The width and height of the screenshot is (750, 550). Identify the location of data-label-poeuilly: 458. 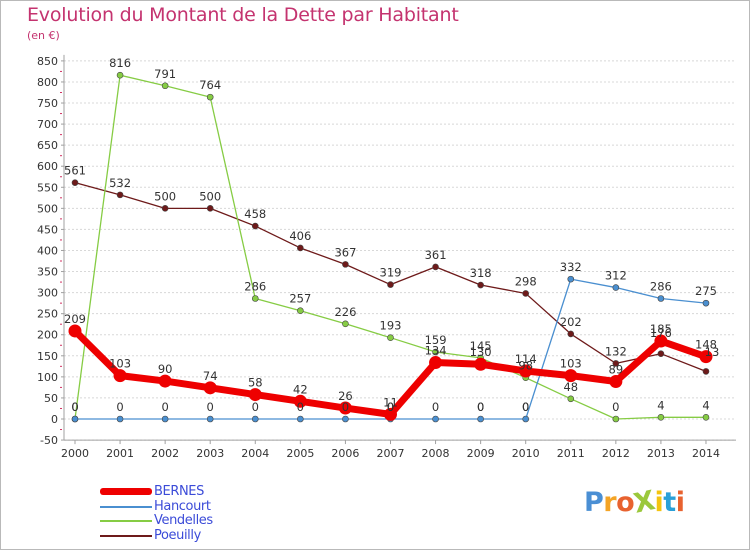
(255, 214).